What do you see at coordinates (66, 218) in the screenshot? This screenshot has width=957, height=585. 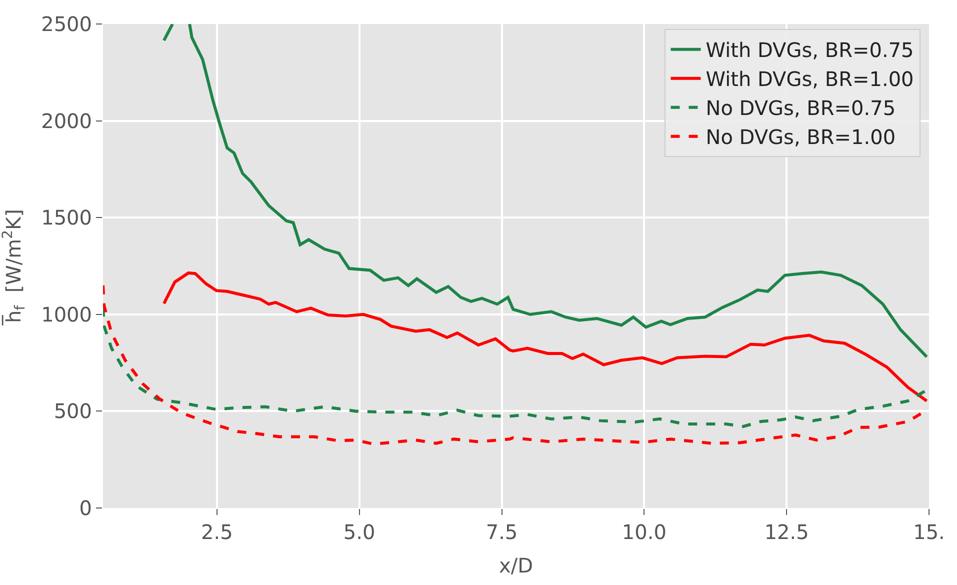 I see `y-tick-label: 1500` at bounding box center [66, 218].